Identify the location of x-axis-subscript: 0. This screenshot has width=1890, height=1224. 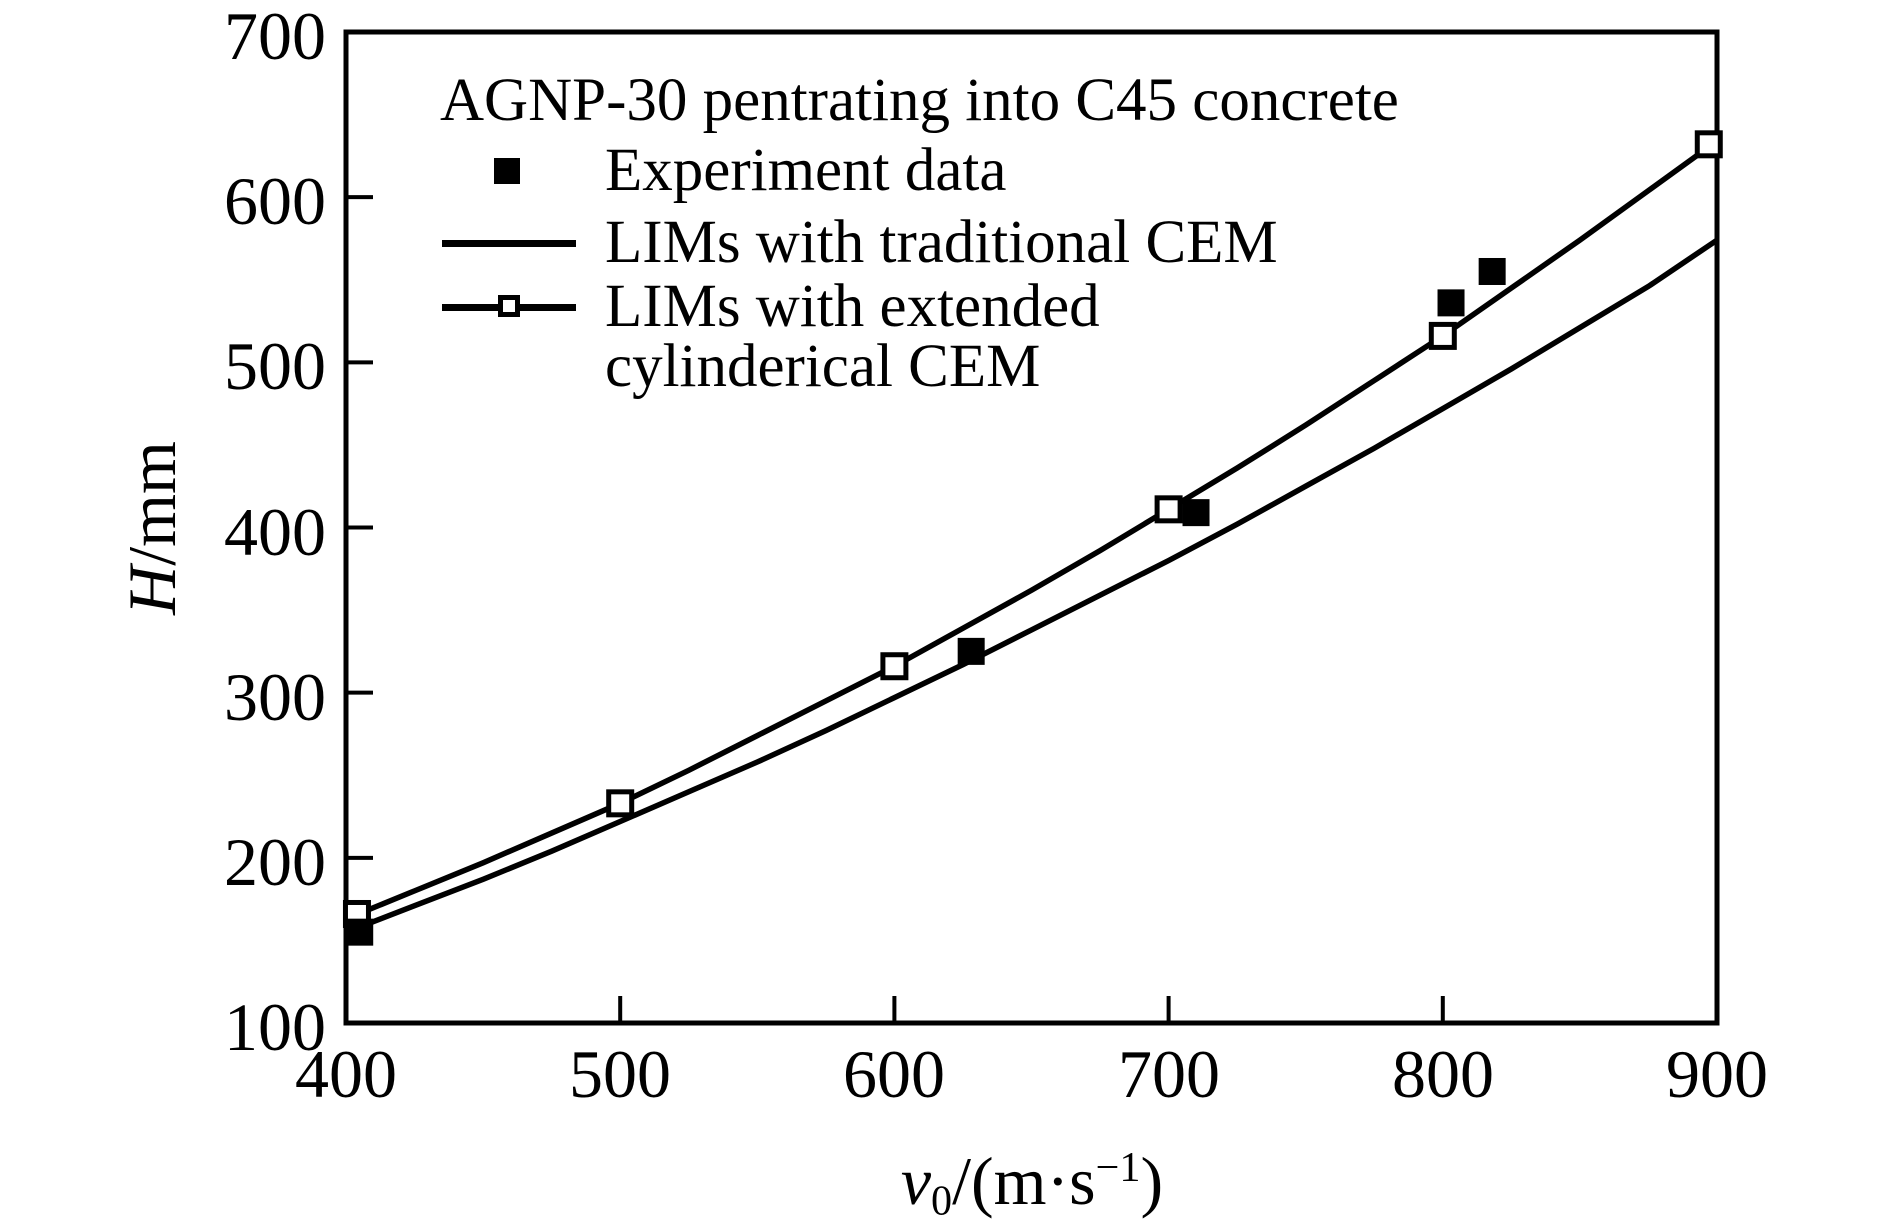
(942, 1200).